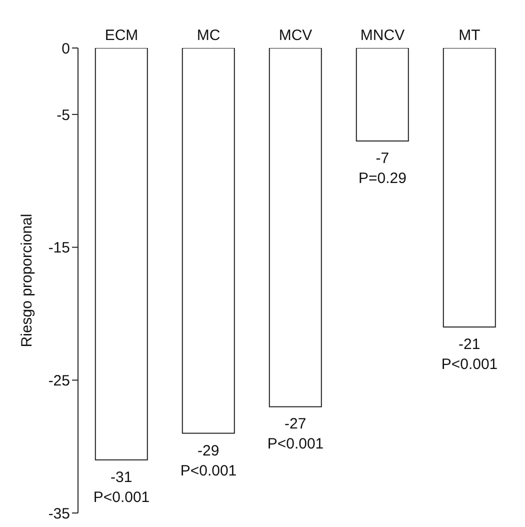 The width and height of the screenshot is (525, 527). What do you see at coordinates (382, 178) in the screenshot?
I see `annotation: P=0.29` at bounding box center [382, 178].